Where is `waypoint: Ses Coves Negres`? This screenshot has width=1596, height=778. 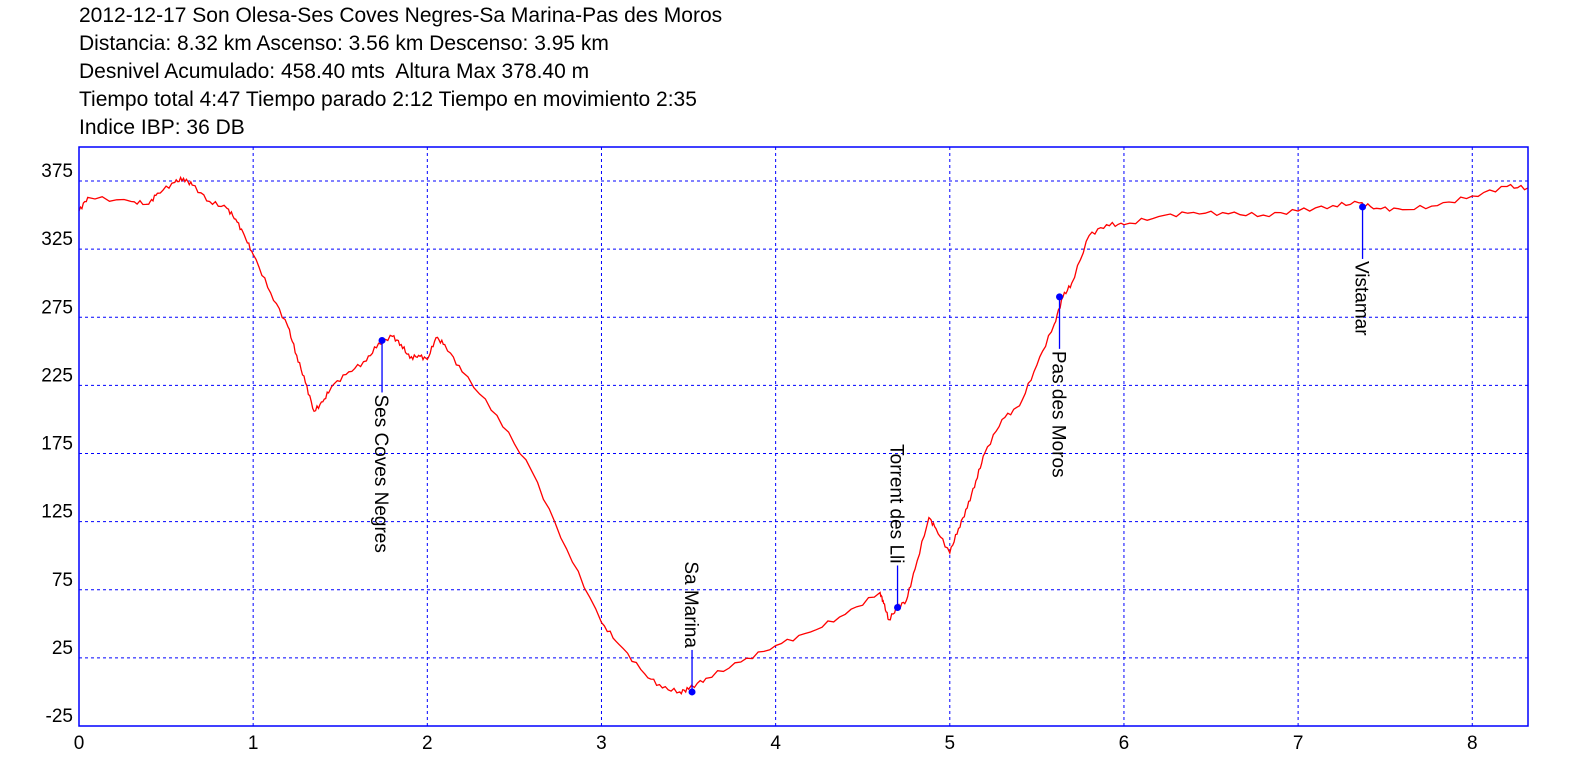
waypoint: Ses Coves Negres is located at coordinates (380, 444).